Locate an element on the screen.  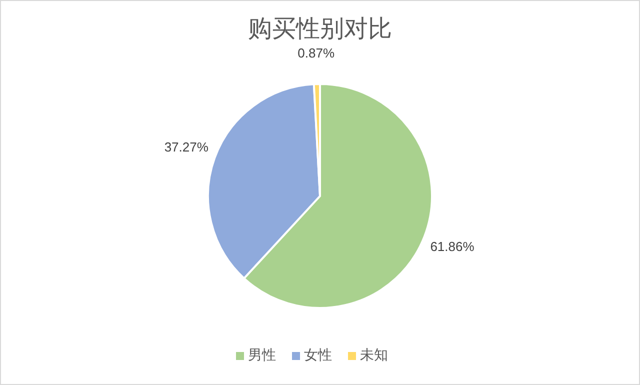
data-label: 0.87% is located at coordinates (316, 52).